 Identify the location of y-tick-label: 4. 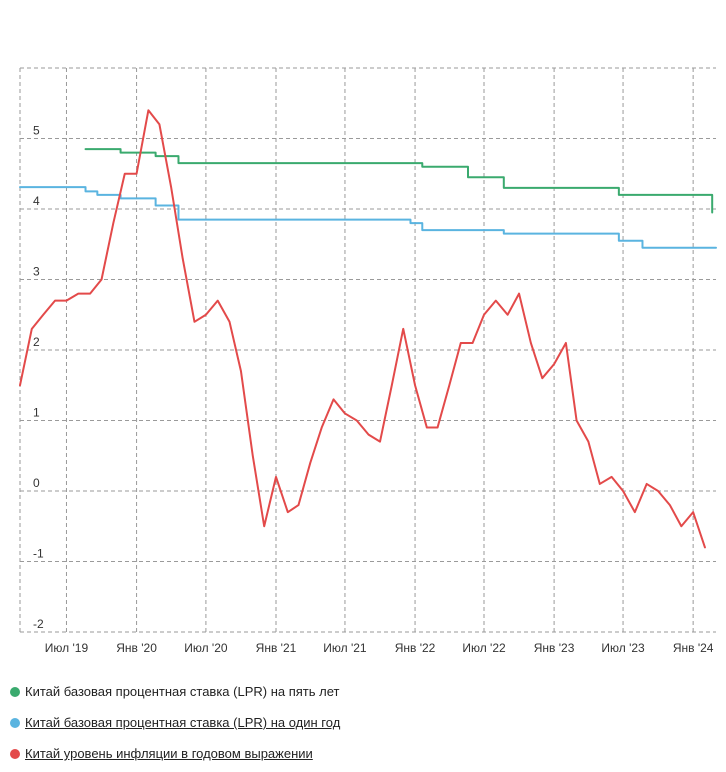
(36, 201).